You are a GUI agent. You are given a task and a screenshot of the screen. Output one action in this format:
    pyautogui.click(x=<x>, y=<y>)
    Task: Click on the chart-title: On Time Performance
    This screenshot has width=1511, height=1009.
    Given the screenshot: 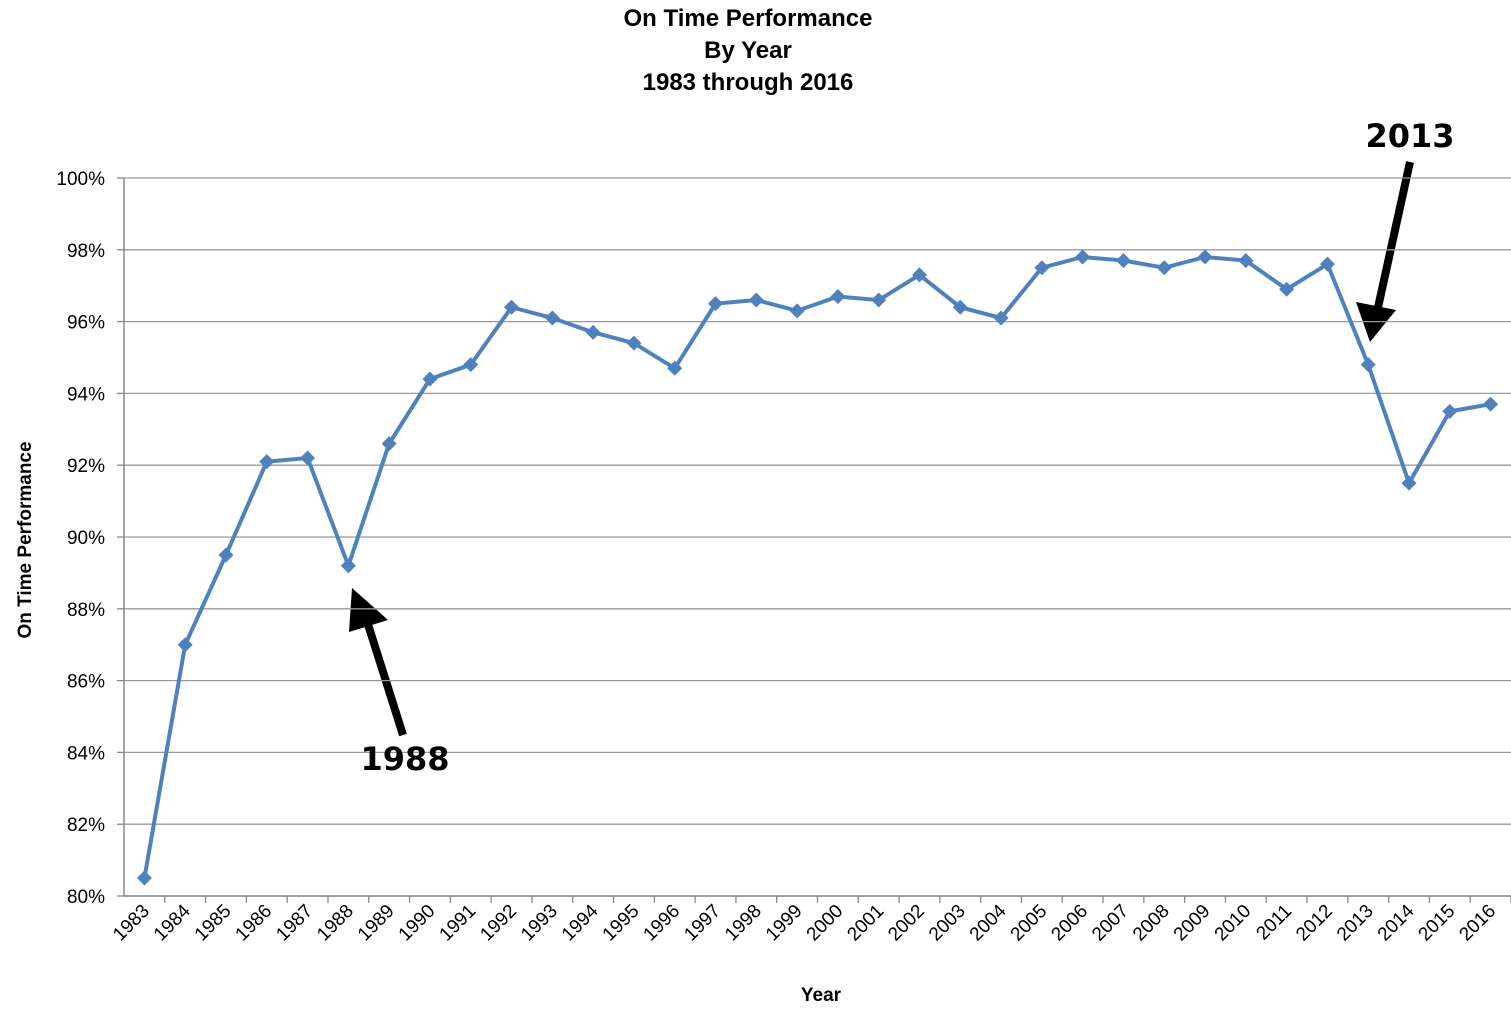 What is the action you would take?
    pyautogui.click(x=748, y=18)
    